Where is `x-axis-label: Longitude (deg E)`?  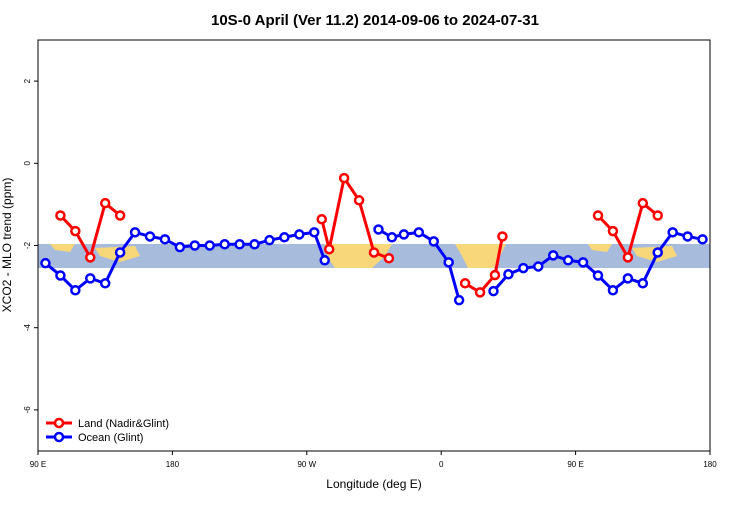 x-axis-label: Longitude (deg E) is located at coordinates (373, 484).